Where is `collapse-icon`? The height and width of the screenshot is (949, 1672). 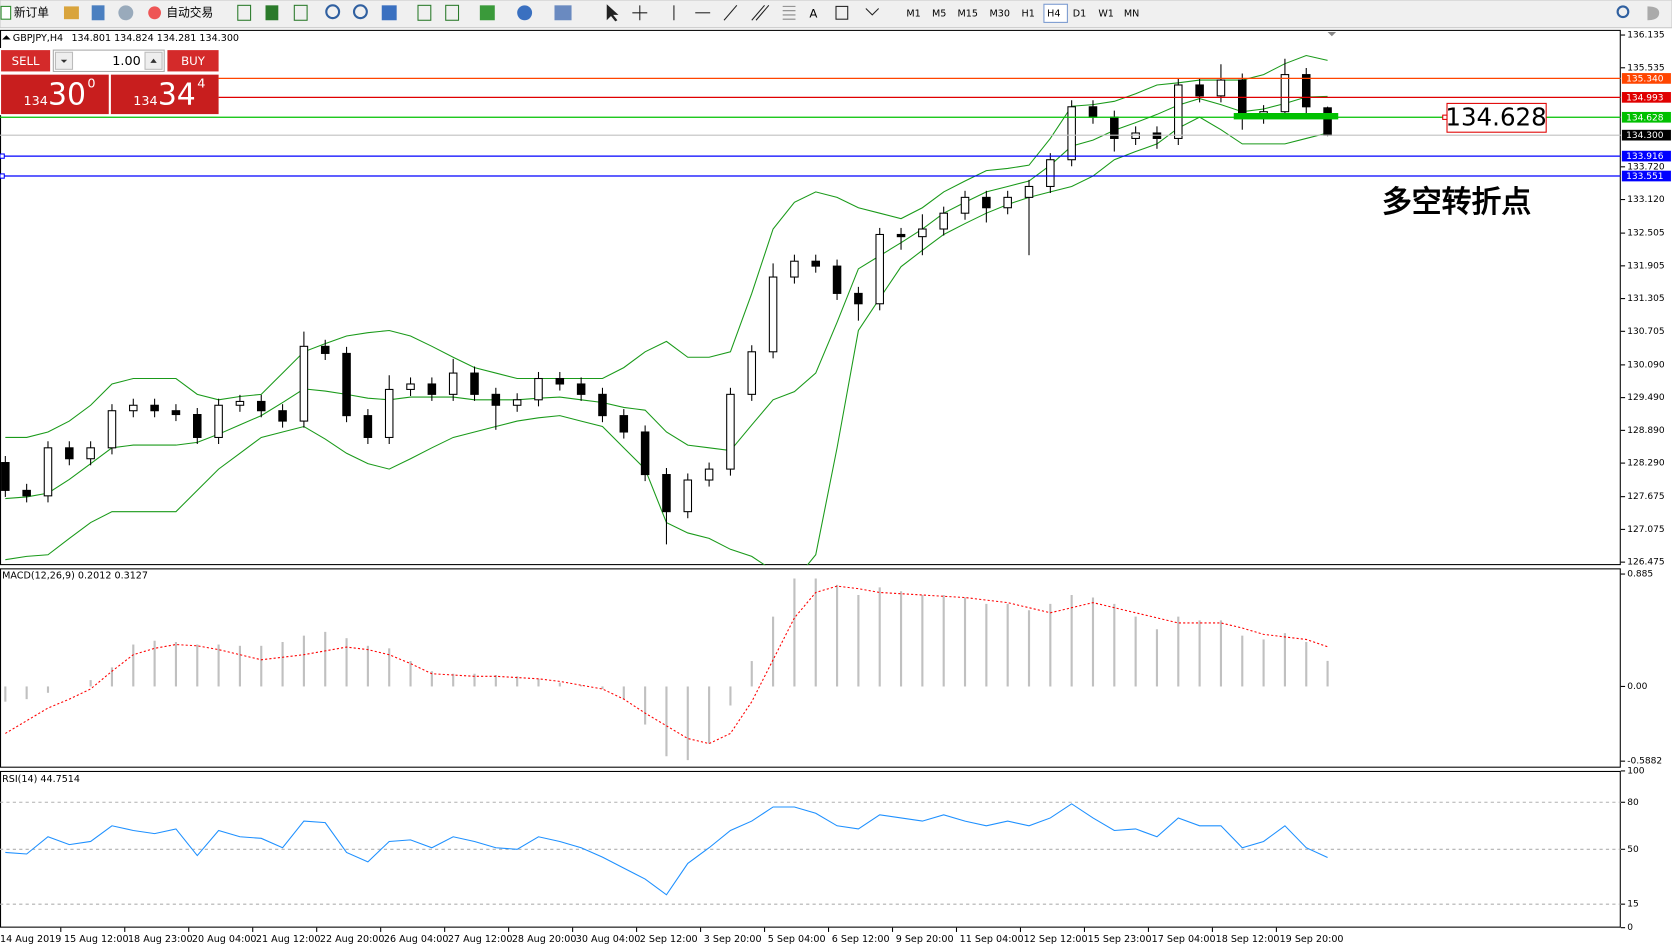
collapse-icon is located at coordinates (6, 37).